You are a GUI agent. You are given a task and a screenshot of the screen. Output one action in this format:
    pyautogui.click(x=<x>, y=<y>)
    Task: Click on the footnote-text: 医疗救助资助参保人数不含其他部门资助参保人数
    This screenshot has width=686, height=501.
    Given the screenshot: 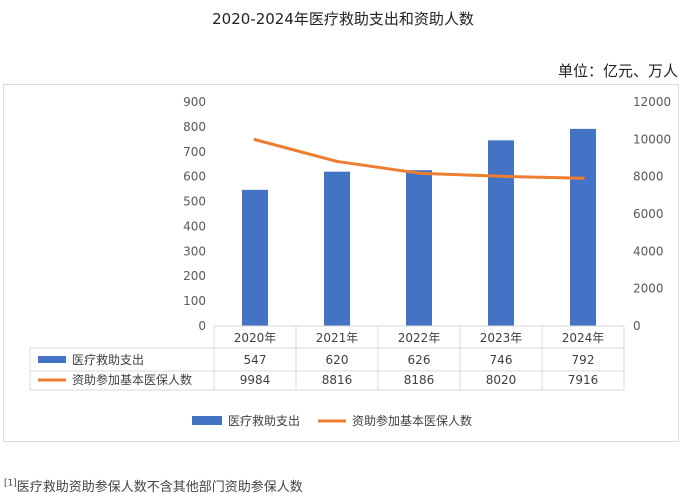 What is the action you would take?
    pyautogui.click(x=159, y=487)
    